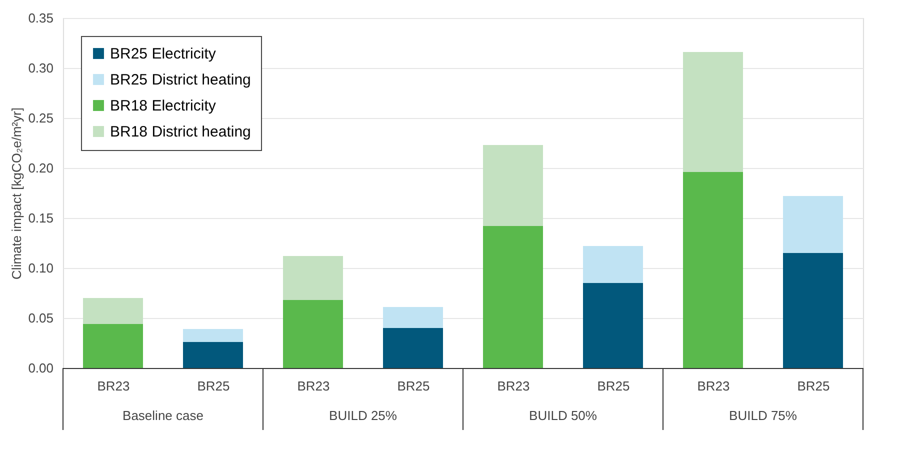 This screenshot has width=902, height=449. What do you see at coordinates (180, 80) in the screenshot?
I see `legend-label: BR25 District heating` at bounding box center [180, 80].